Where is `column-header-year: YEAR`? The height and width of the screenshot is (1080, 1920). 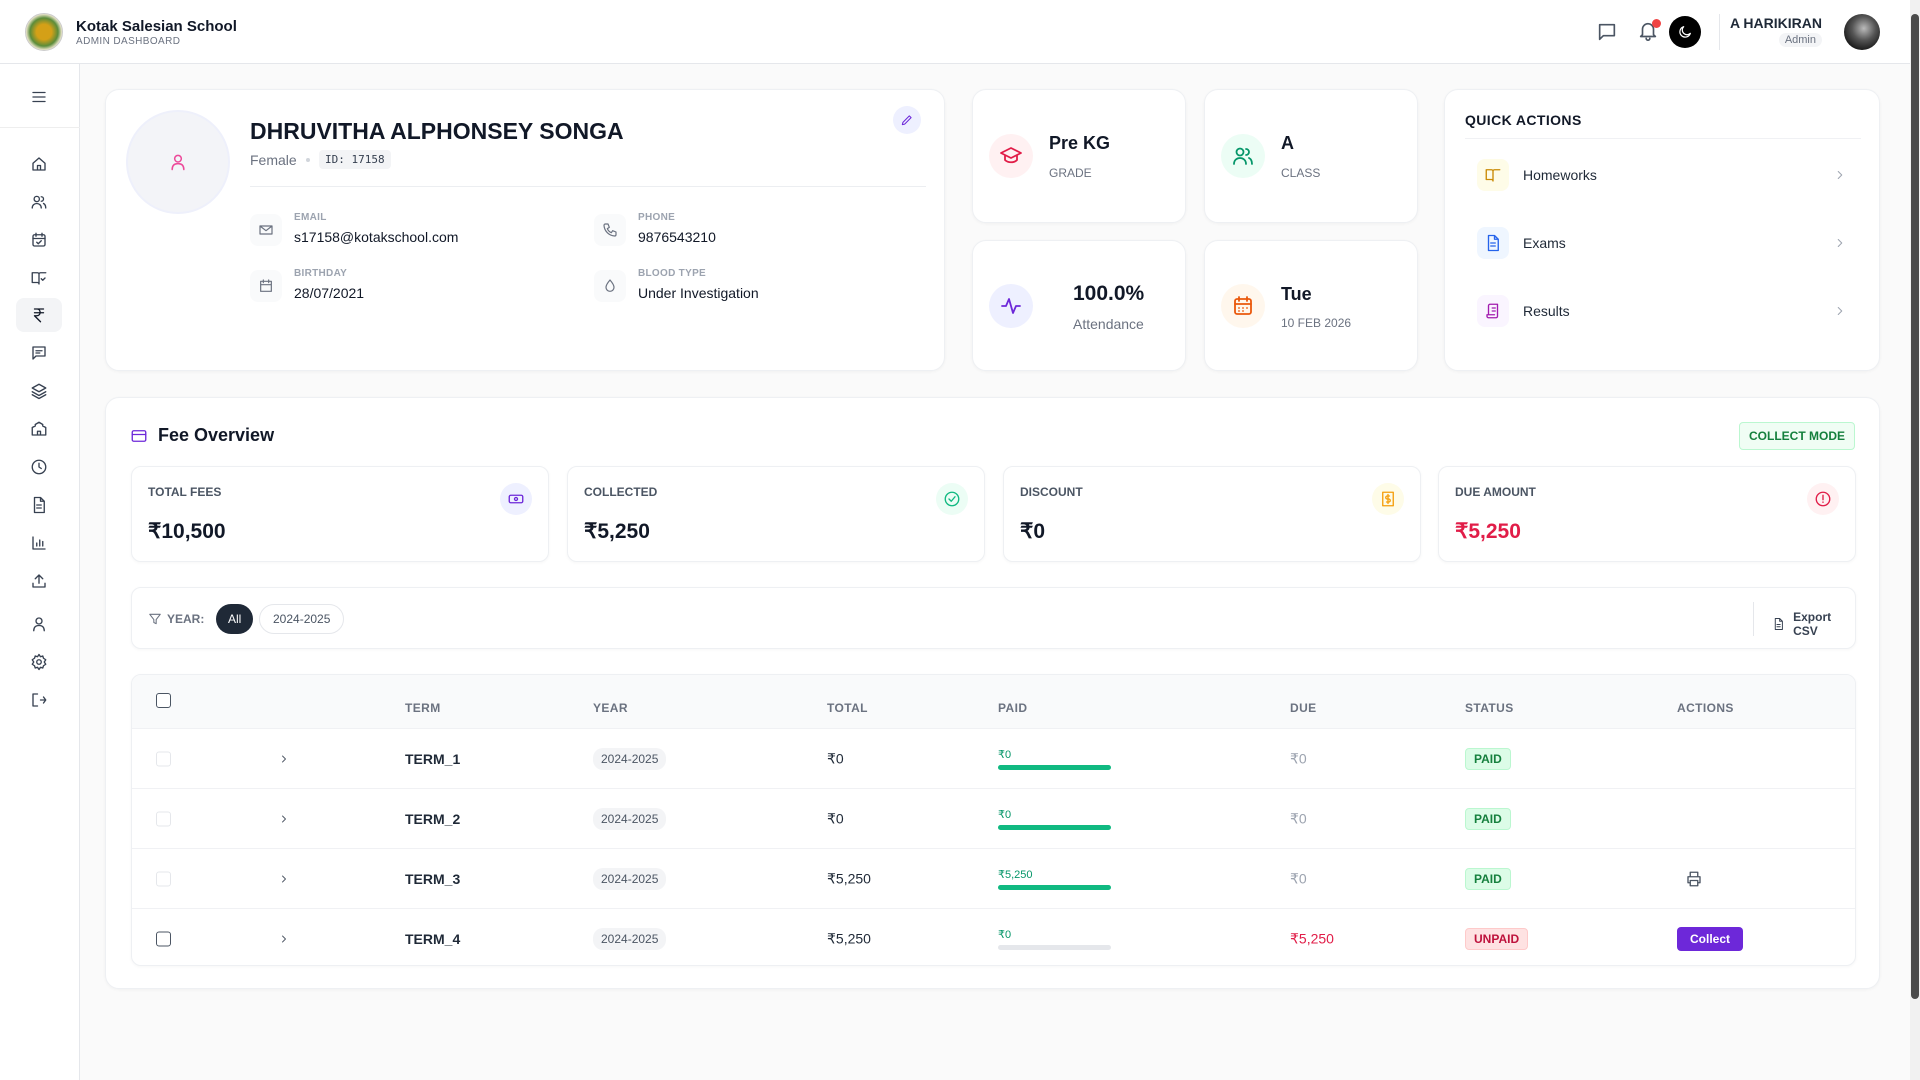 column-header-year: YEAR is located at coordinates (610, 708).